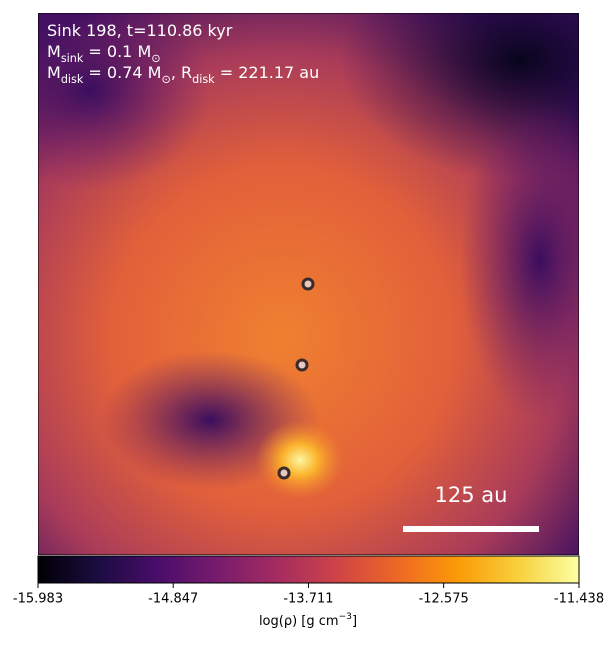 The height and width of the screenshot is (648, 615). I want to click on text-part: −3, so click(346, 617).